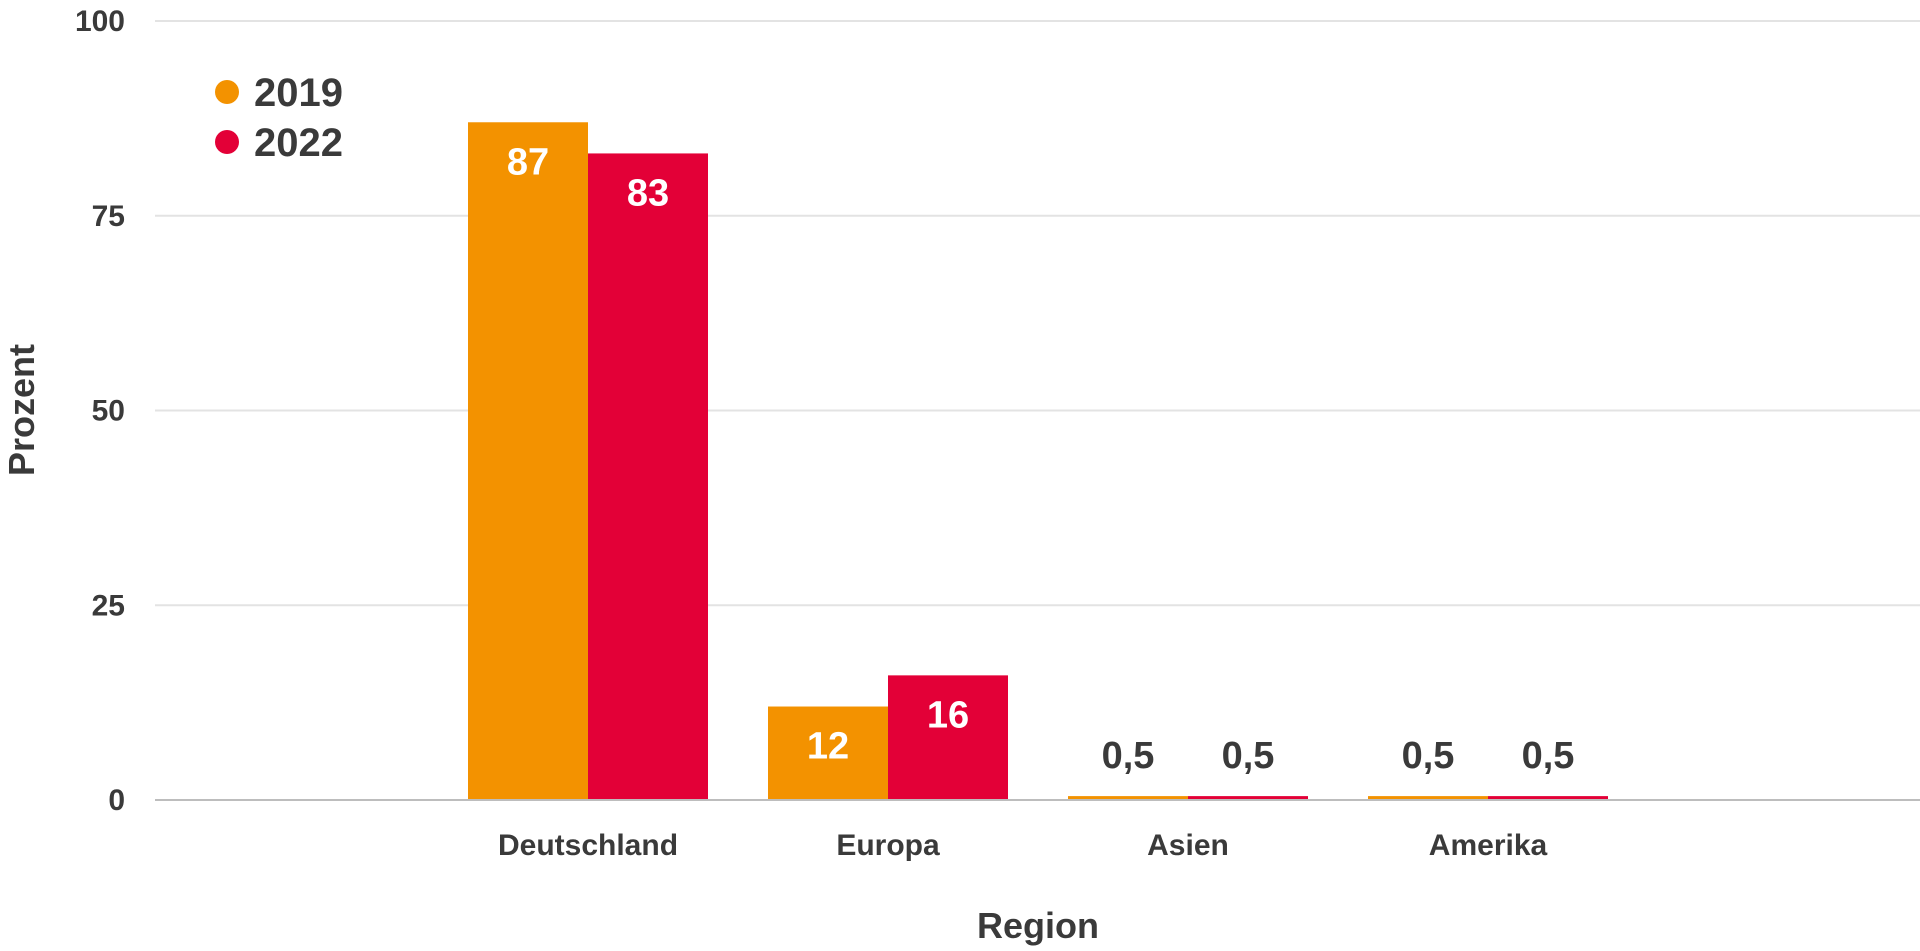 Image resolution: width=1920 pixels, height=951 pixels. I want to click on legend-swatch-2019, so click(227, 92).